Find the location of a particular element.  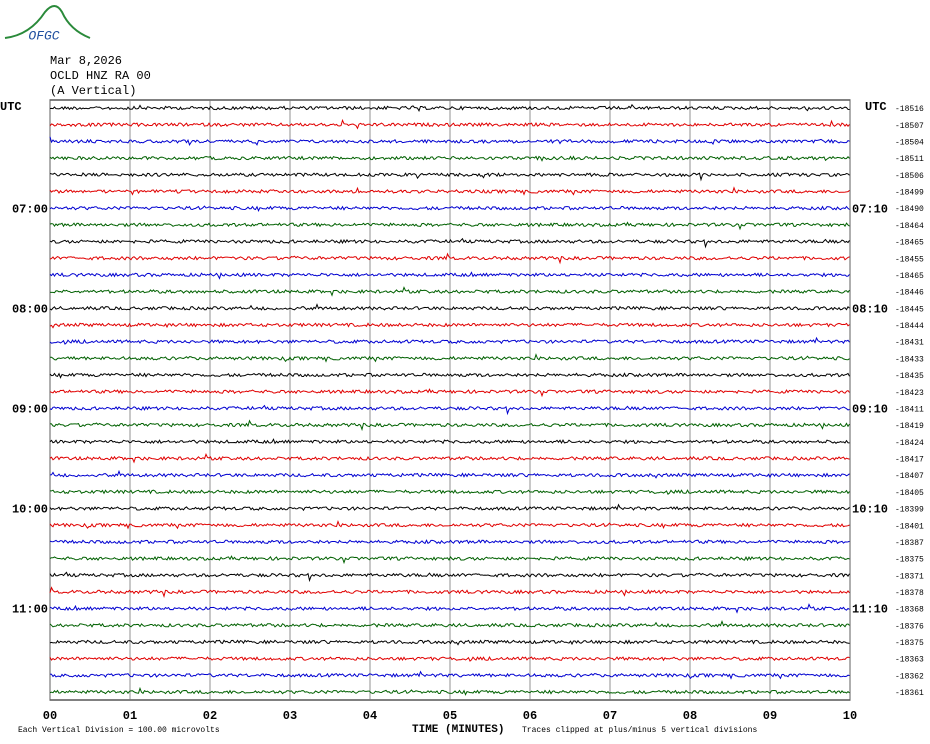

logo-arc is located at coordinates (47, 22).